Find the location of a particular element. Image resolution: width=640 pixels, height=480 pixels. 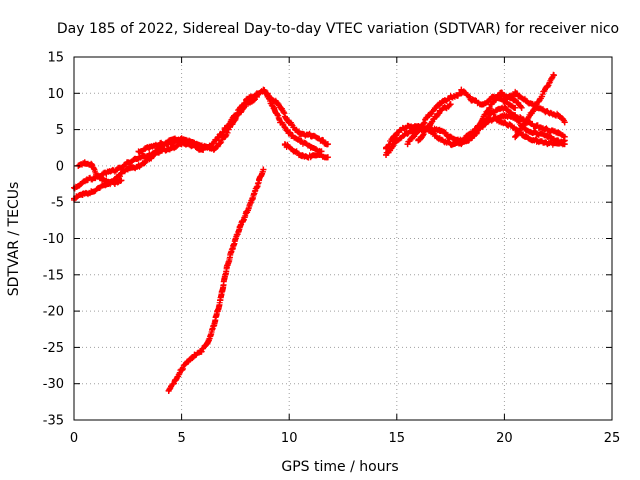

x-tick-label: 25 is located at coordinates (612, 438).